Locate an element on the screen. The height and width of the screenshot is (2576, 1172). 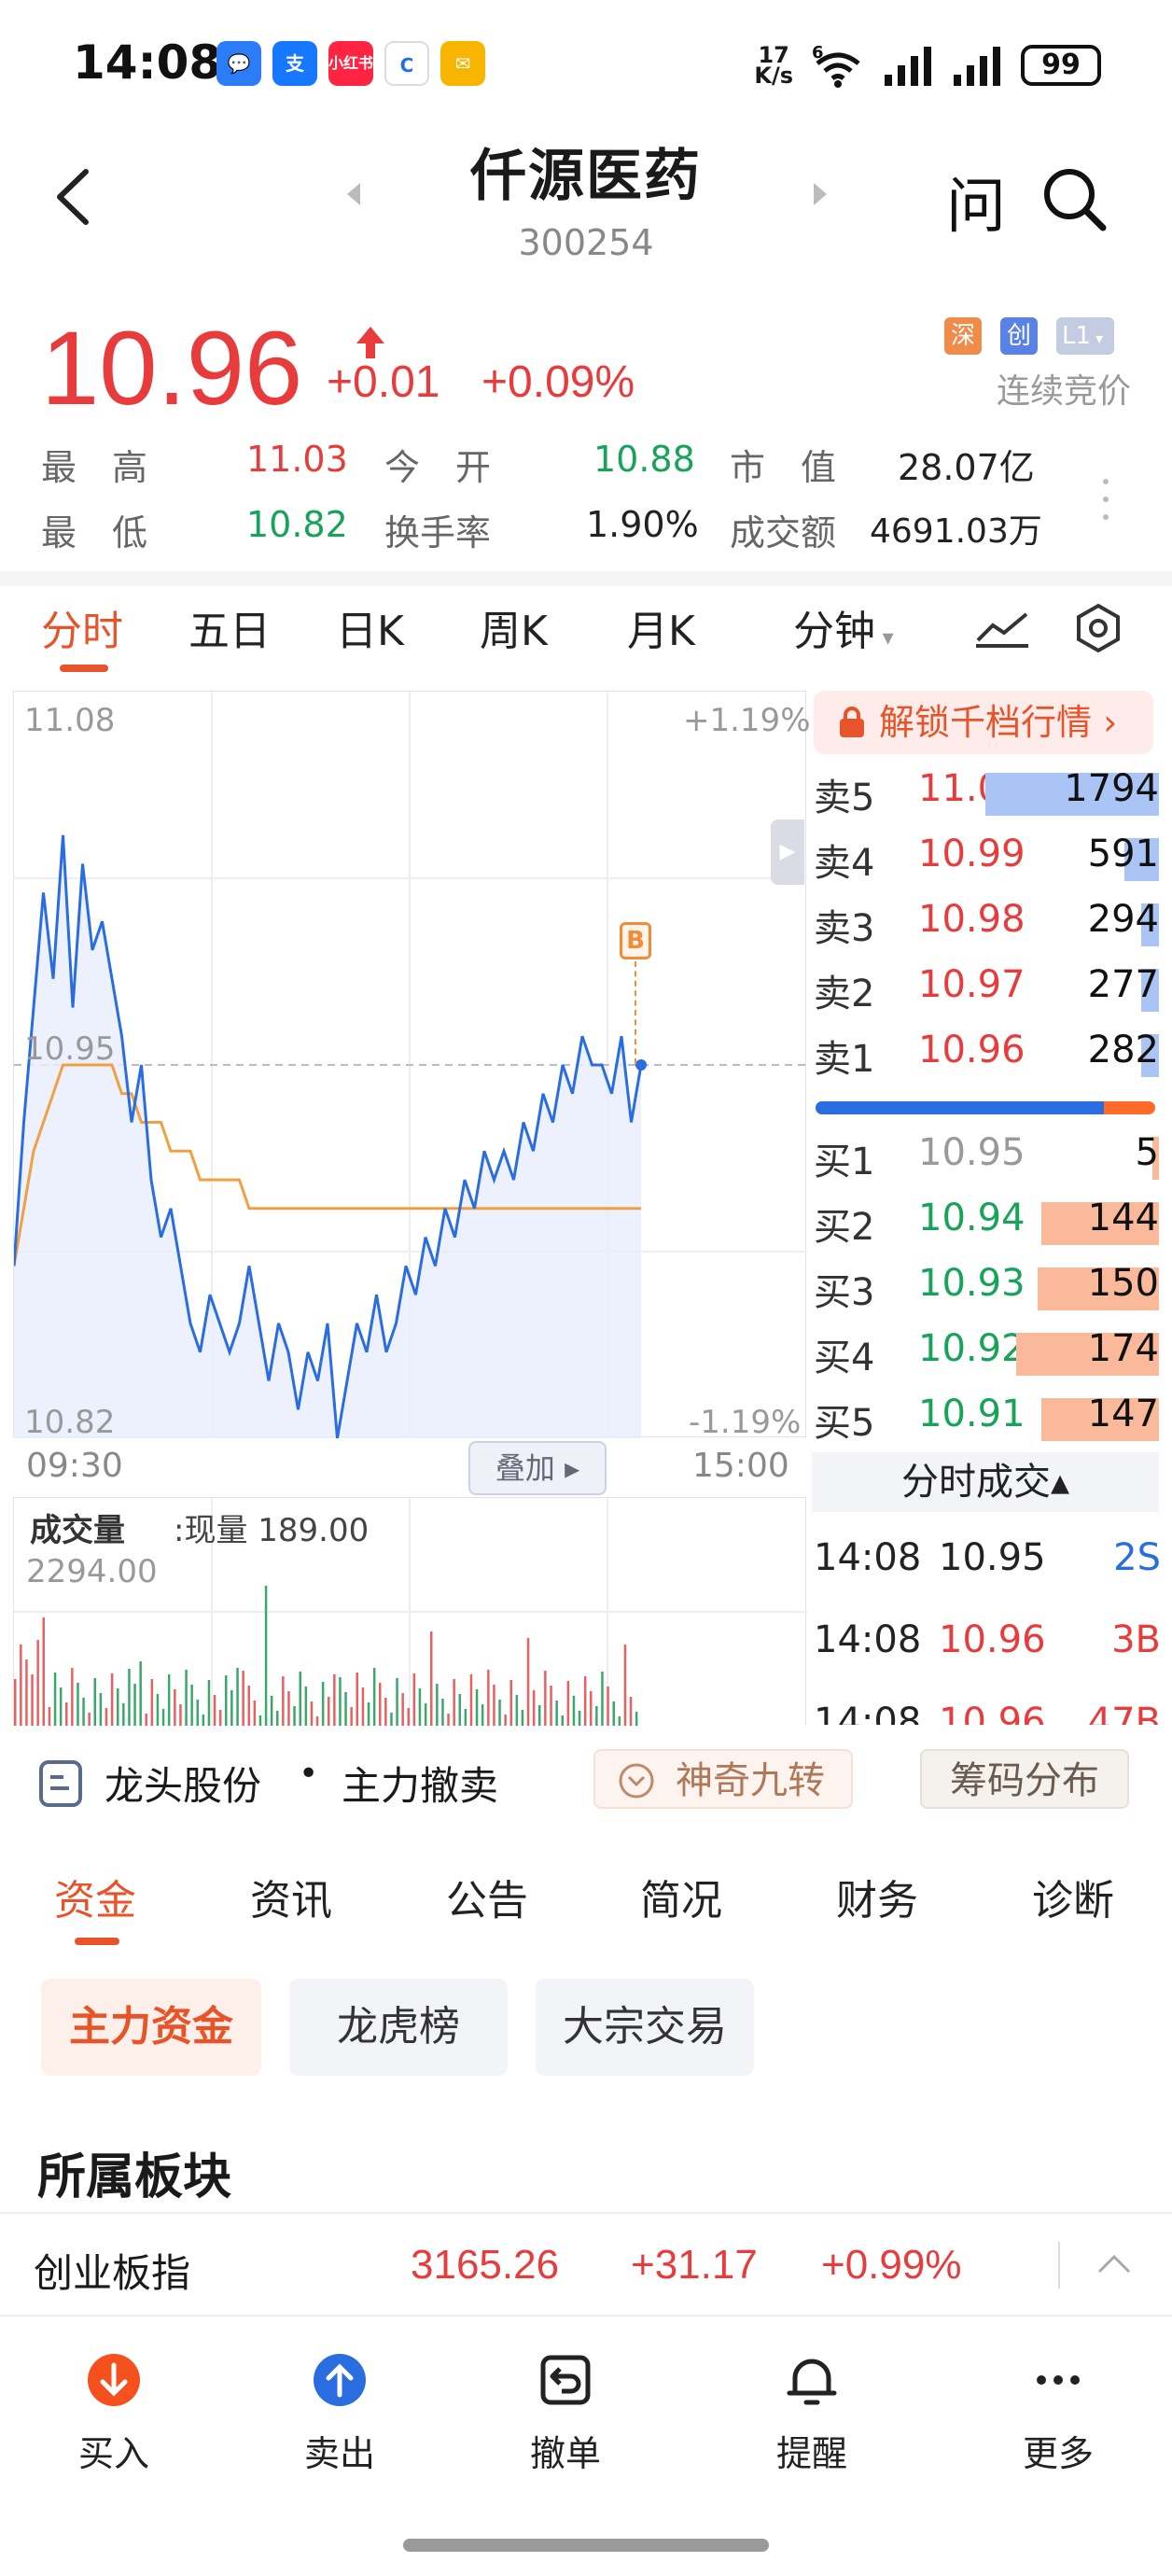
volume-depth-bar is located at coordinates (1072, 794).